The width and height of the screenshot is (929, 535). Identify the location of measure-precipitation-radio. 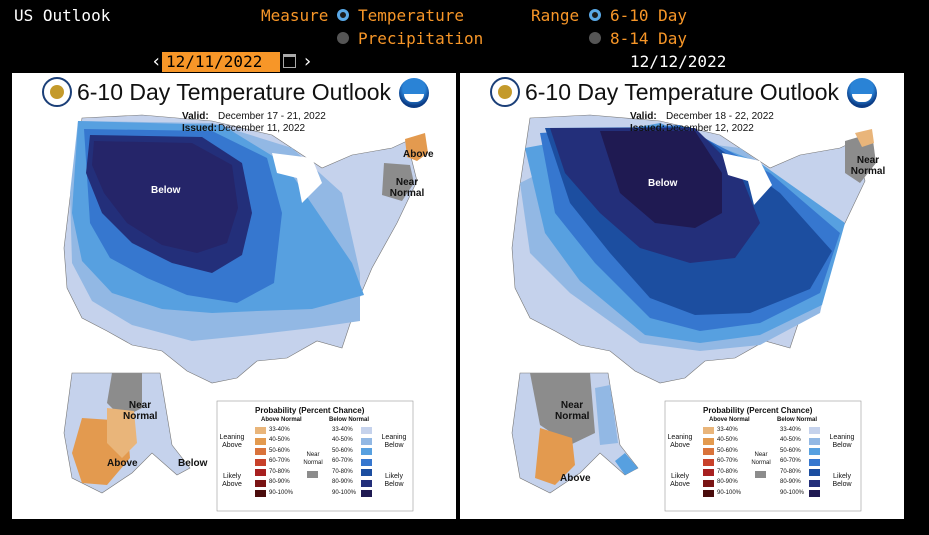
(343, 38).